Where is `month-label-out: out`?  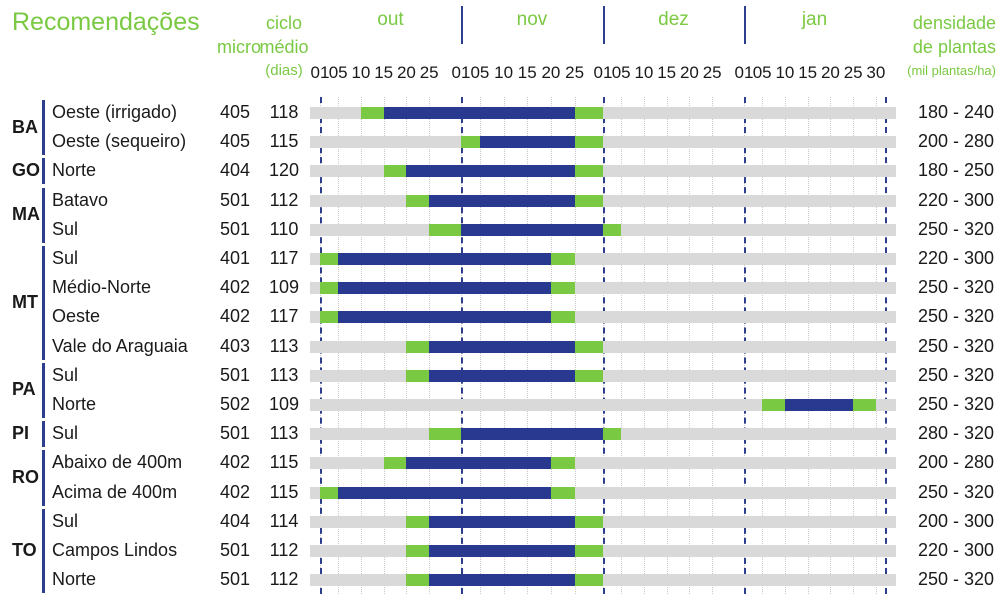
month-label-out: out is located at coordinates (390, 19).